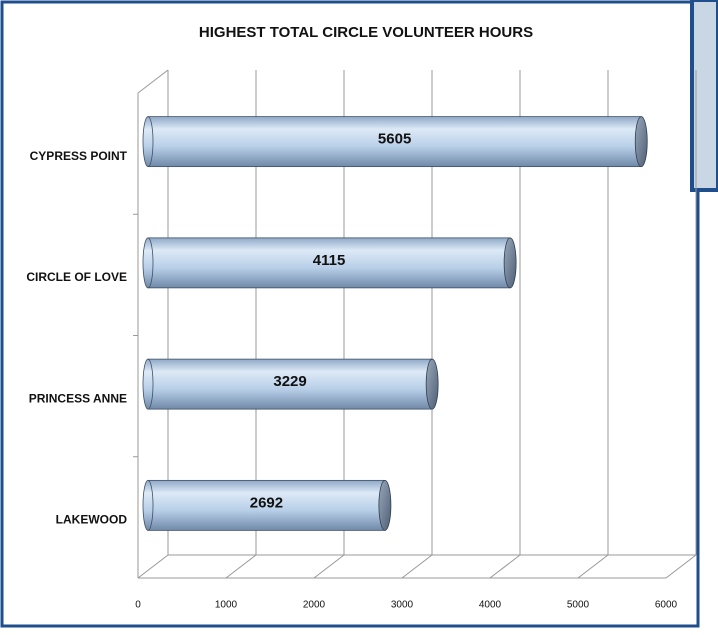  What do you see at coordinates (402, 605) in the screenshot?
I see `x-tick-label: 3000` at bounding box center [402, 605].